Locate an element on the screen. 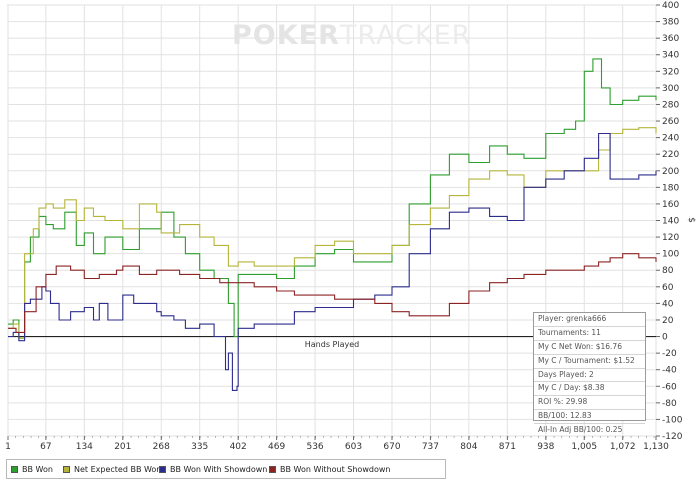  stats-value: 29.98 is located at coordinates (576, 402).